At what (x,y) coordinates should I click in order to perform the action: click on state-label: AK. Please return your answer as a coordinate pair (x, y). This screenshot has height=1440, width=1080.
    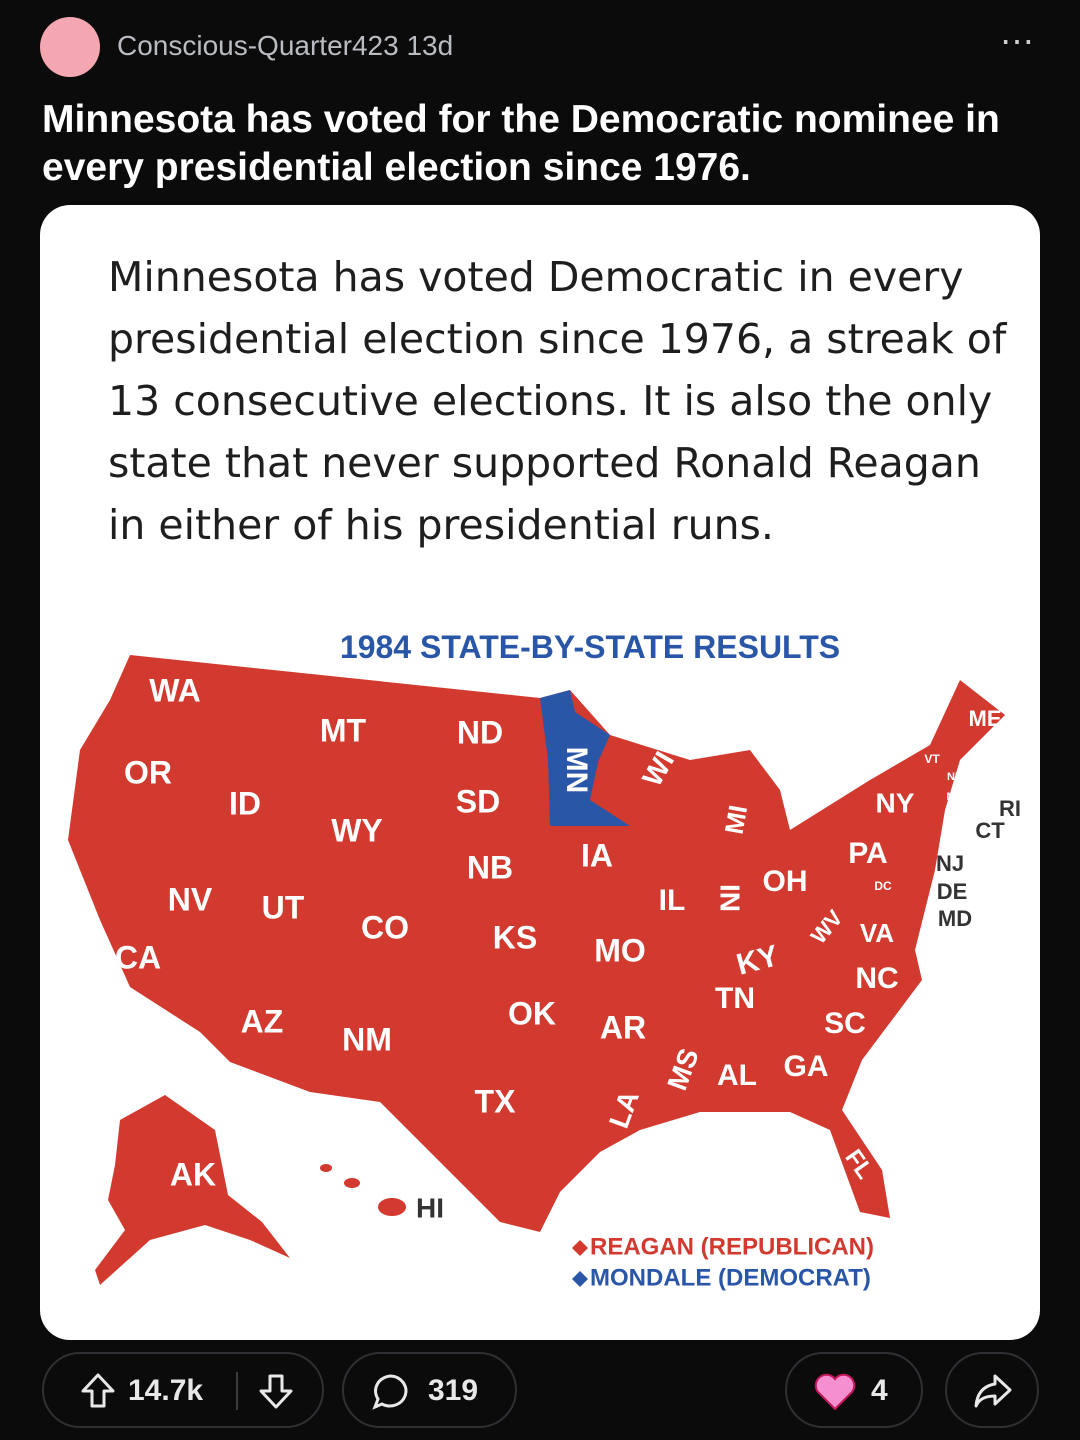
    Looking at the image, I should click on (193, 1174).